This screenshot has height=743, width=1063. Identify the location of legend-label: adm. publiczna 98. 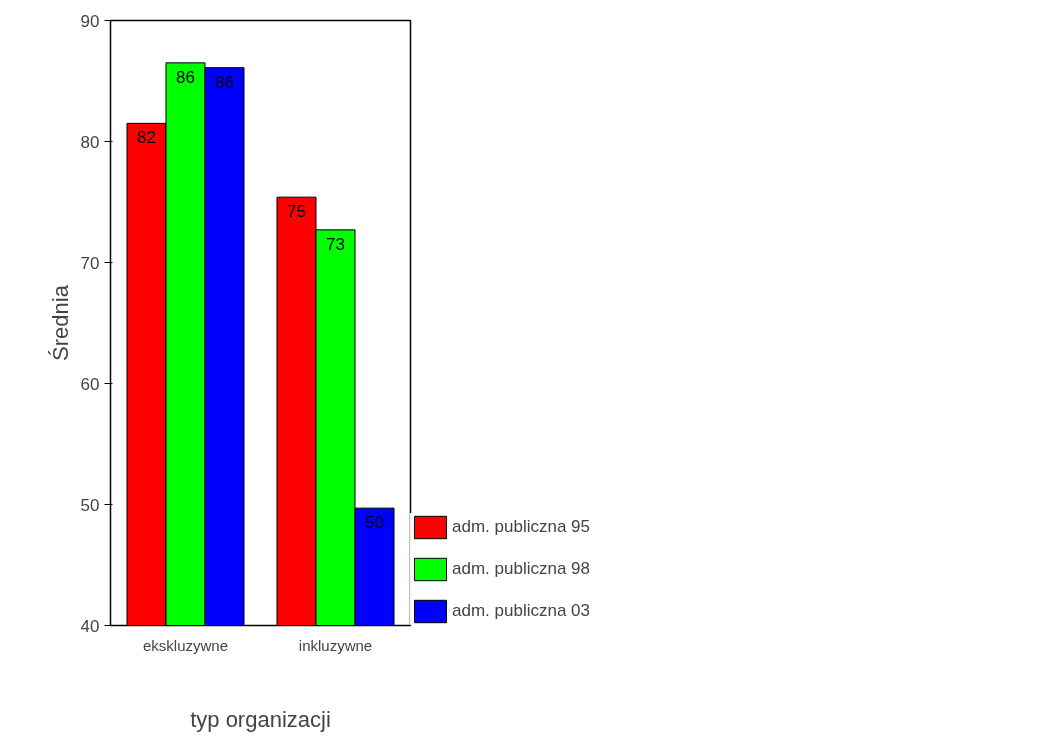
(521, 569).